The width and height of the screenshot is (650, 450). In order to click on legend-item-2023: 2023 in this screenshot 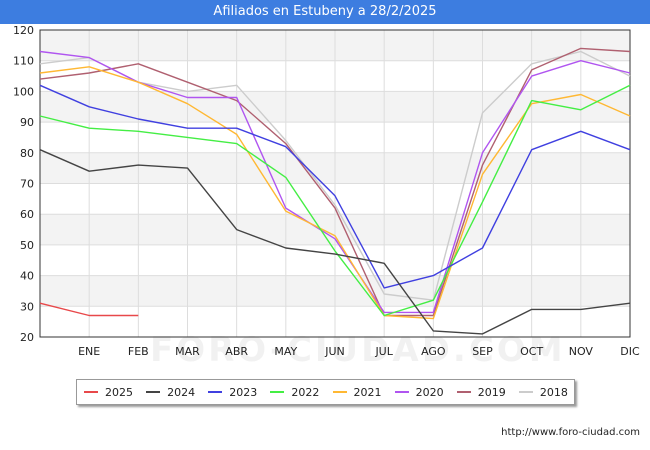, I will do `click(232, 392)`.